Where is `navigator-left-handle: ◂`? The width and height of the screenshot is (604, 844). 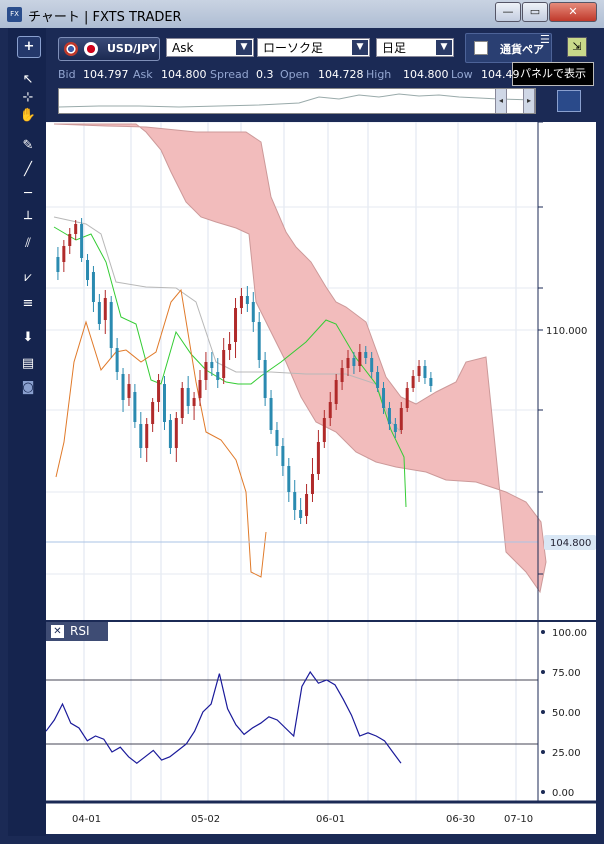
navigator-left-handle: ◂ is located at coordinates (501, 101).